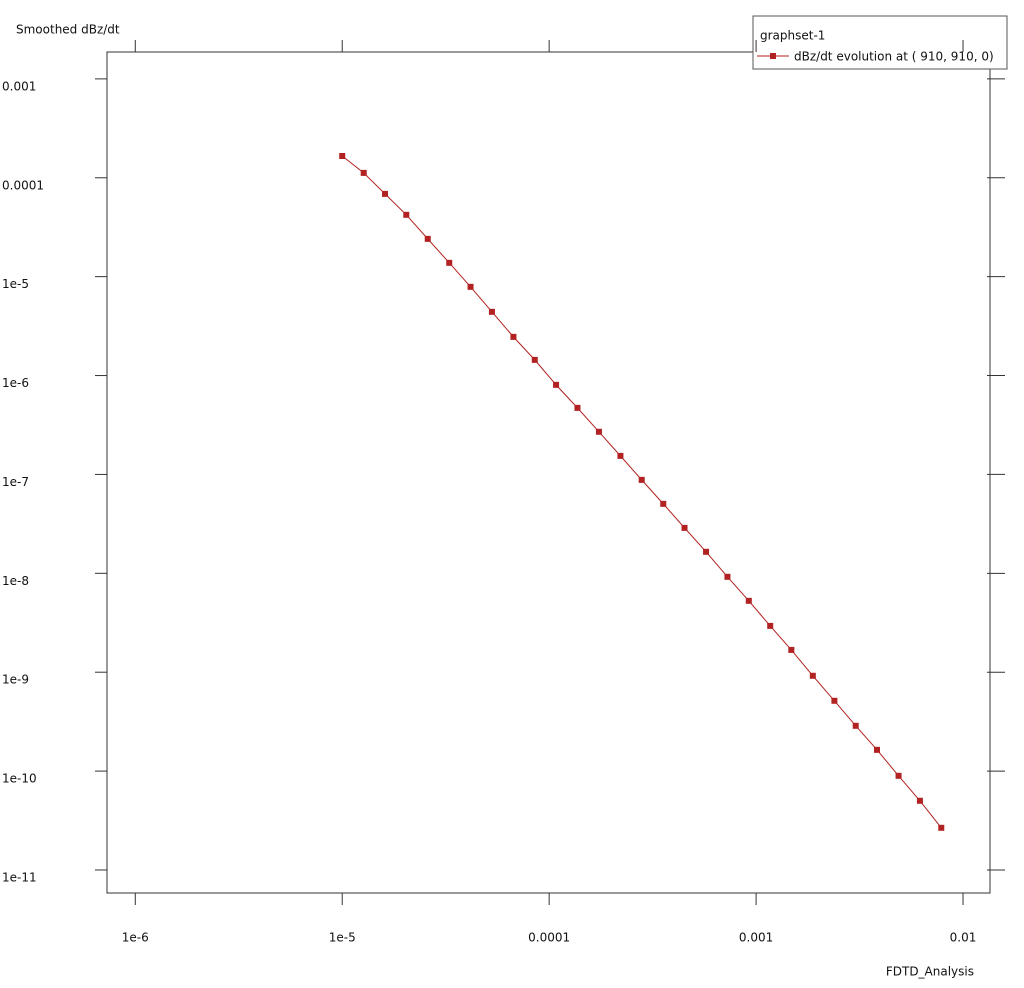 Image resolution: width=1024 pixels, height=988 pixels. What do you see at coordinates (15, 680) in the screenshot?
I see `y-tick-label: 1e-9` at bounding box center [15, 680].